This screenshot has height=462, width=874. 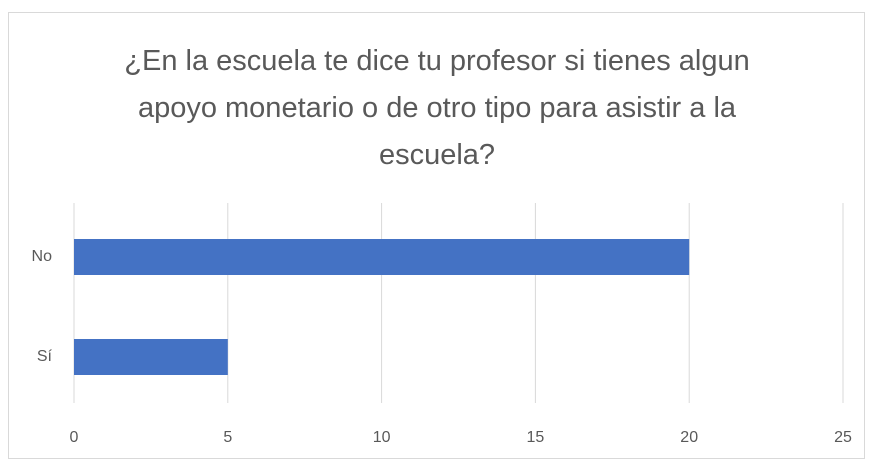 What do you see at coordinates (227, 437) in the screenshot?
I see `x-tick-label: 5` at bounding box center [227, 437].